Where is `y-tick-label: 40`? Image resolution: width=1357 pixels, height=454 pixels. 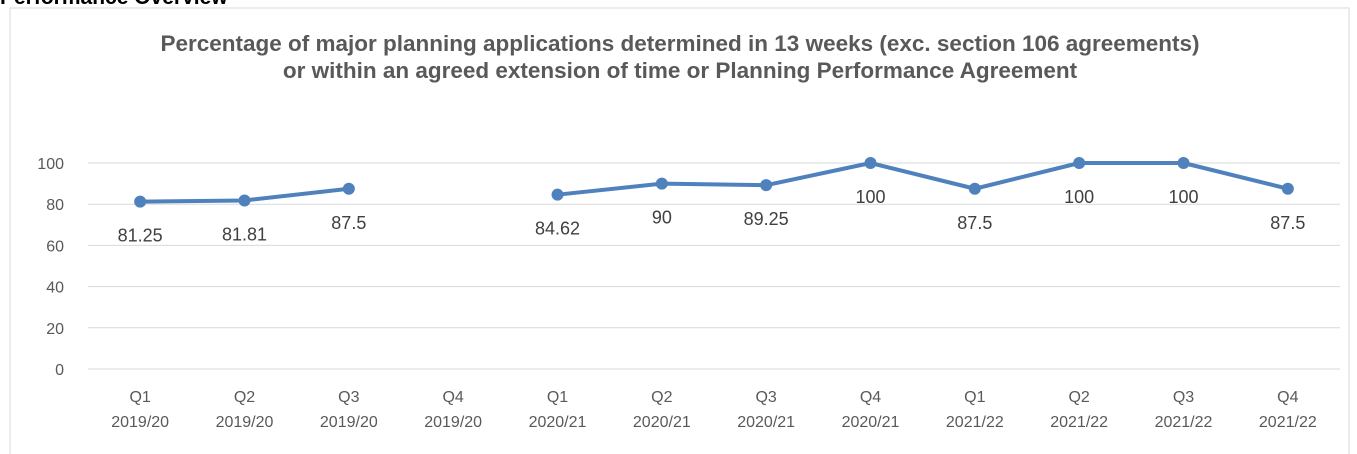
y-tick-label: 40 is located at coordinates (55, 288).